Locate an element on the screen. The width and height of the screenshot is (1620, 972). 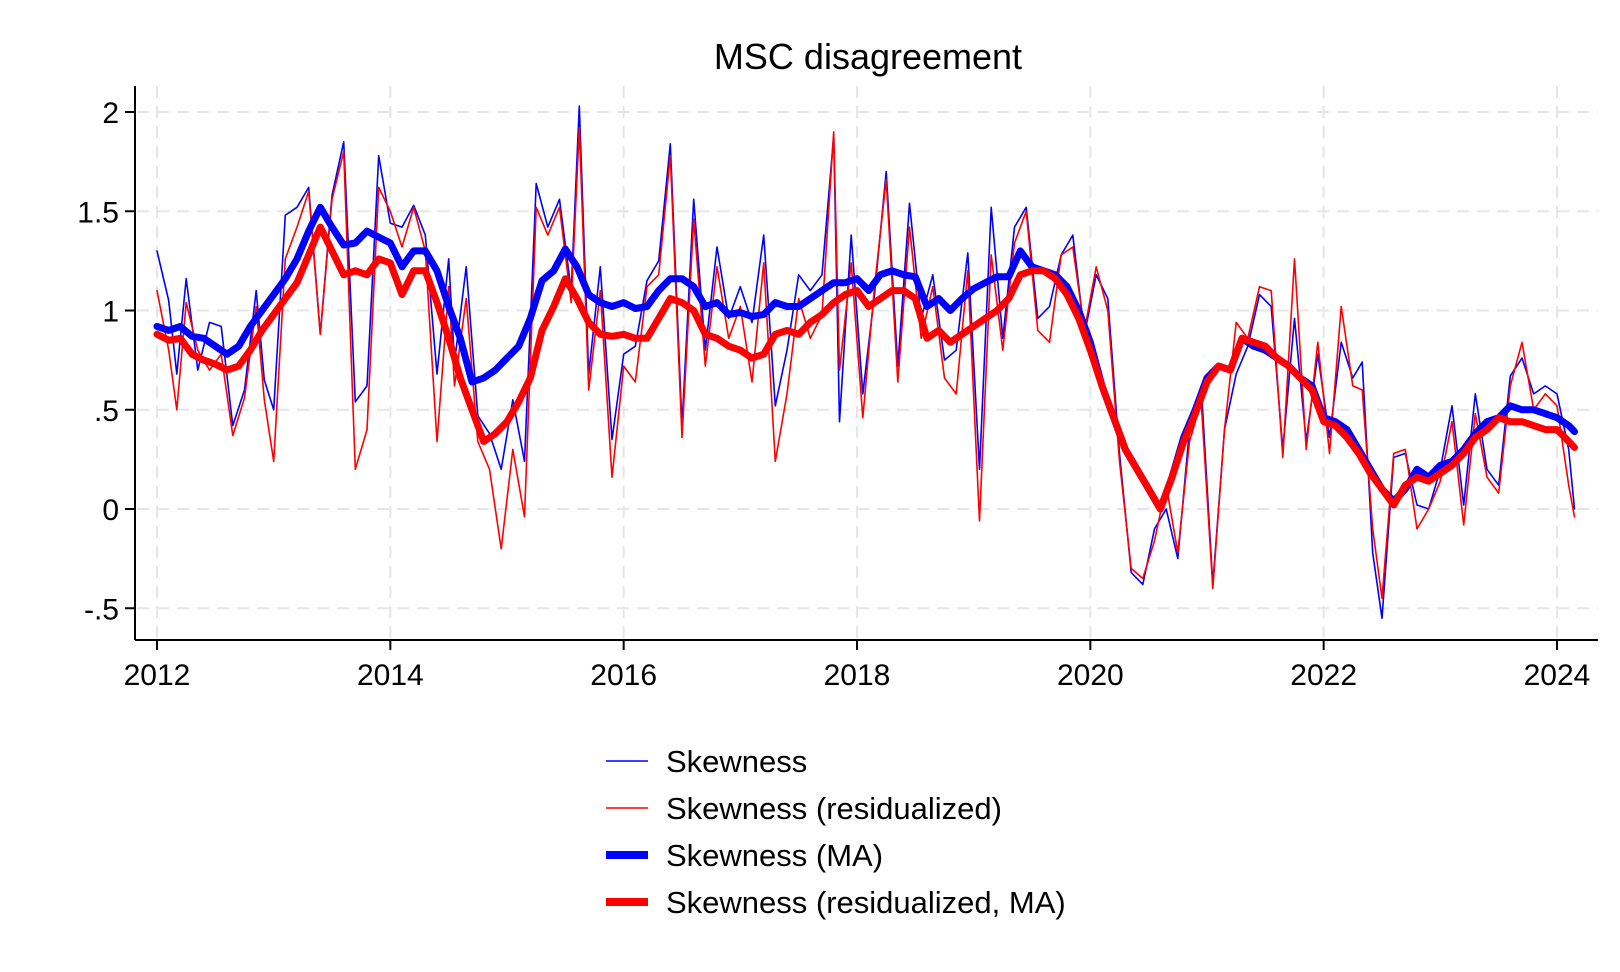
legend-label-3: Skewness (MA) is located at coordinates (774, 855).